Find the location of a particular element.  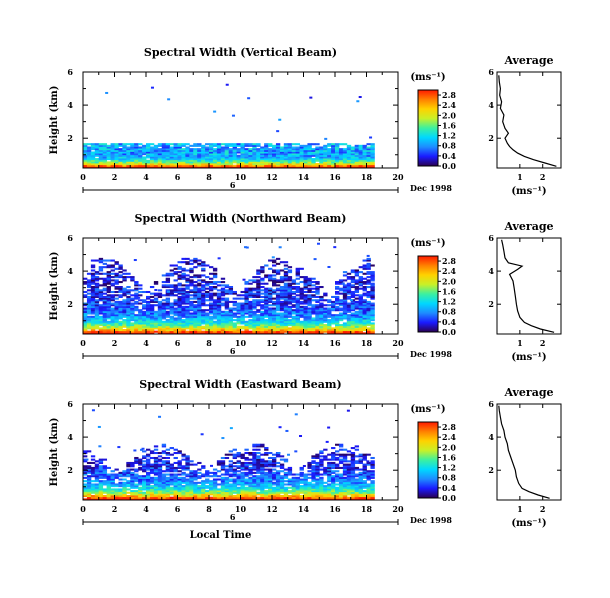

x-tick-label: 20 is located at coordinates (398, 177).